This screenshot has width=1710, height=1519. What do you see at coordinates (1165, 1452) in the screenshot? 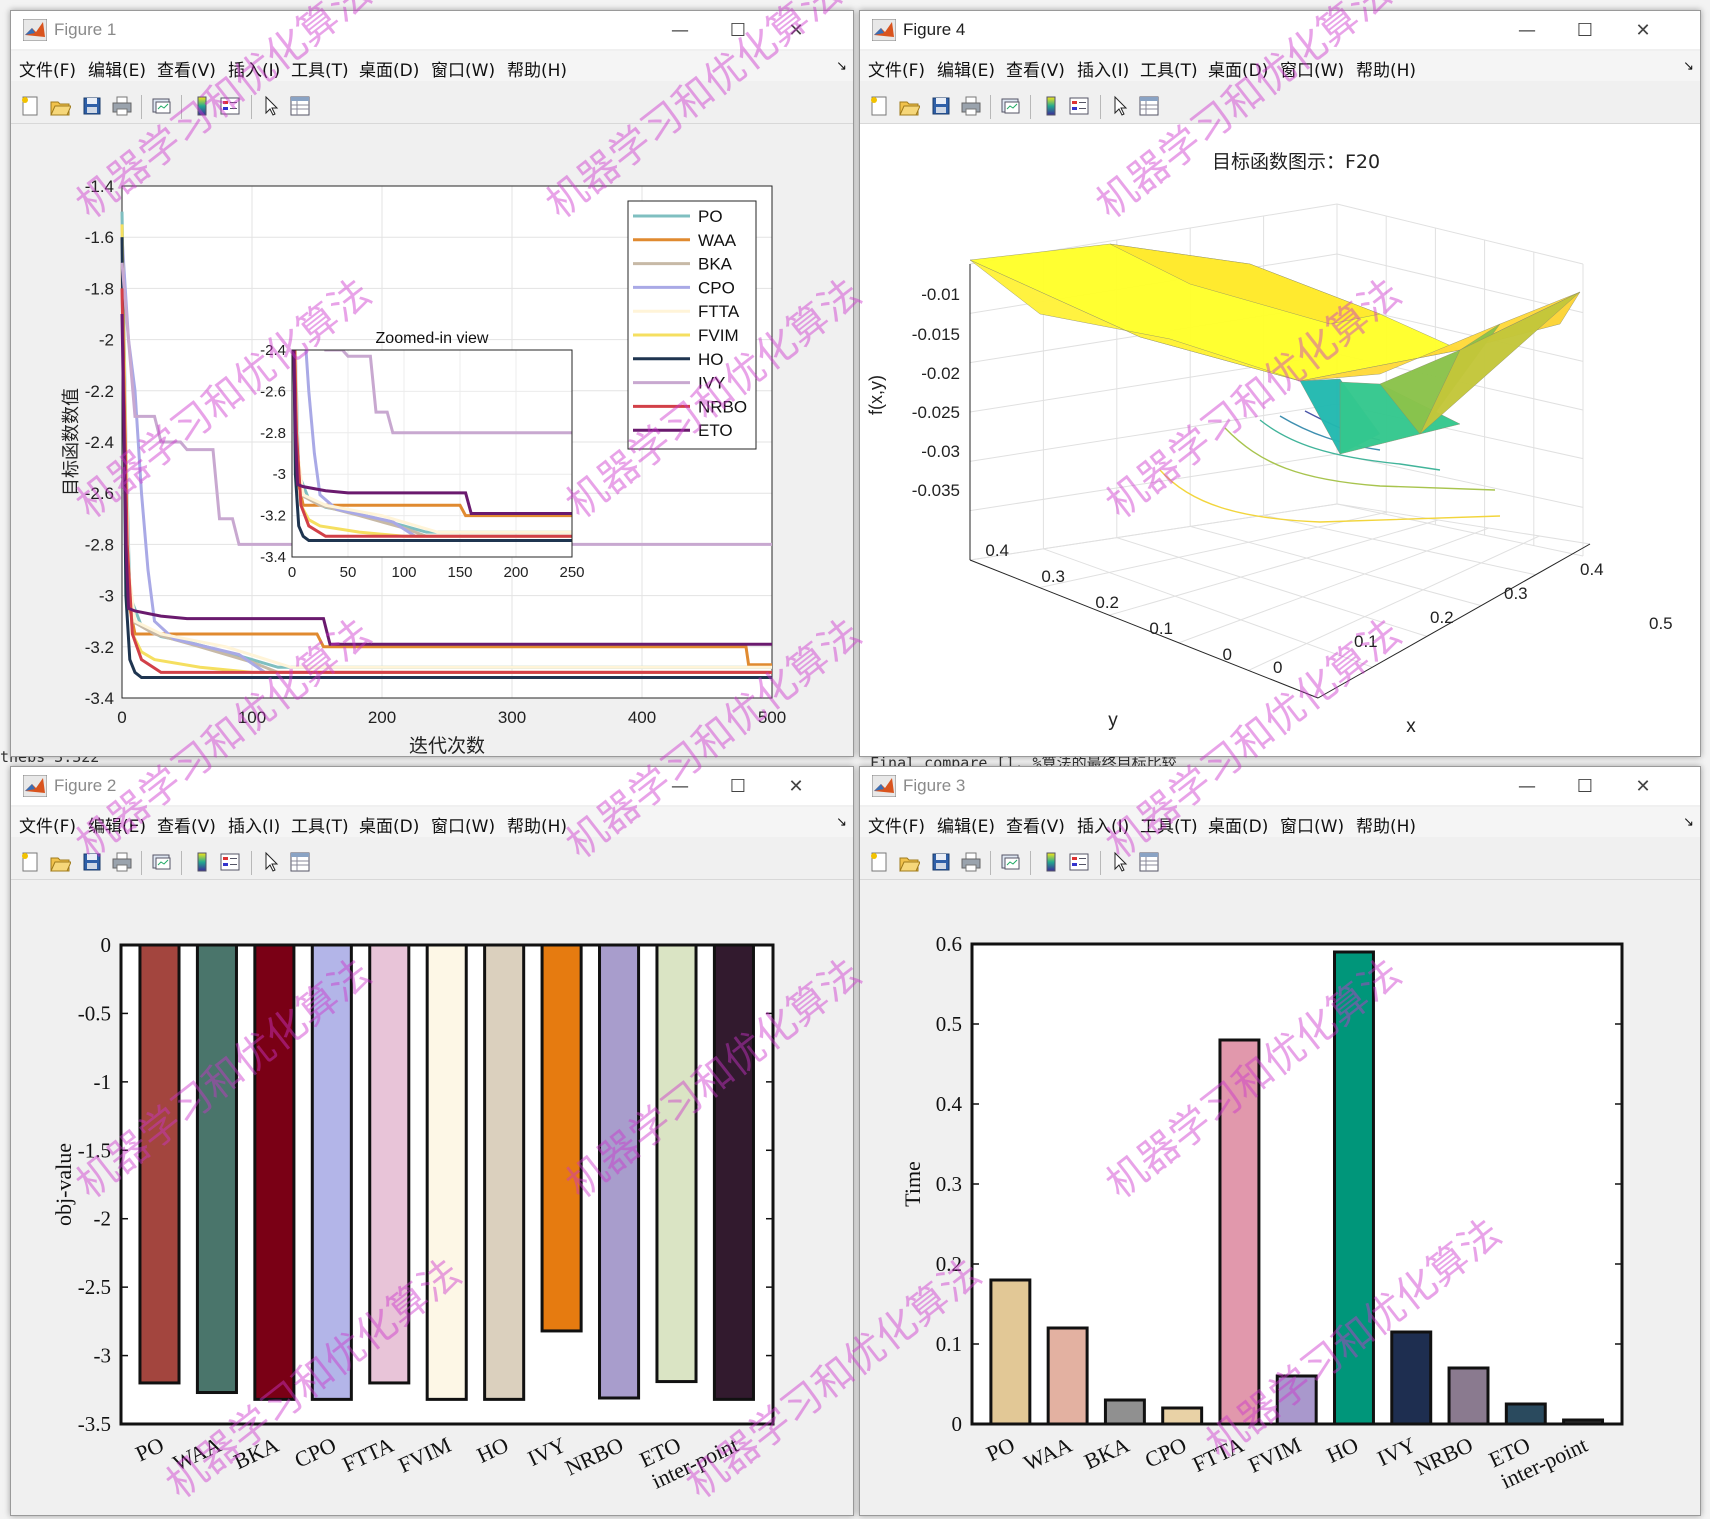
I see `x-tick-label: CPO` at bounding box center [1165, 1452].